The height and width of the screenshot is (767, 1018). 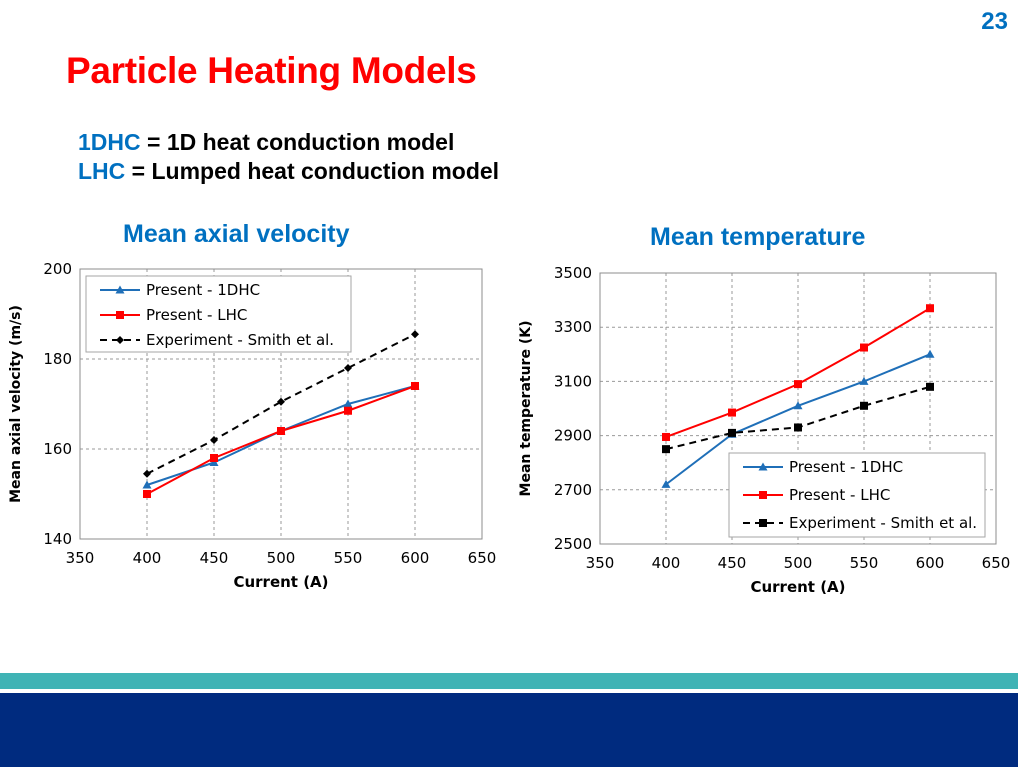 I want to click on definition-abbr: LHC, so click(x=102, y=171).